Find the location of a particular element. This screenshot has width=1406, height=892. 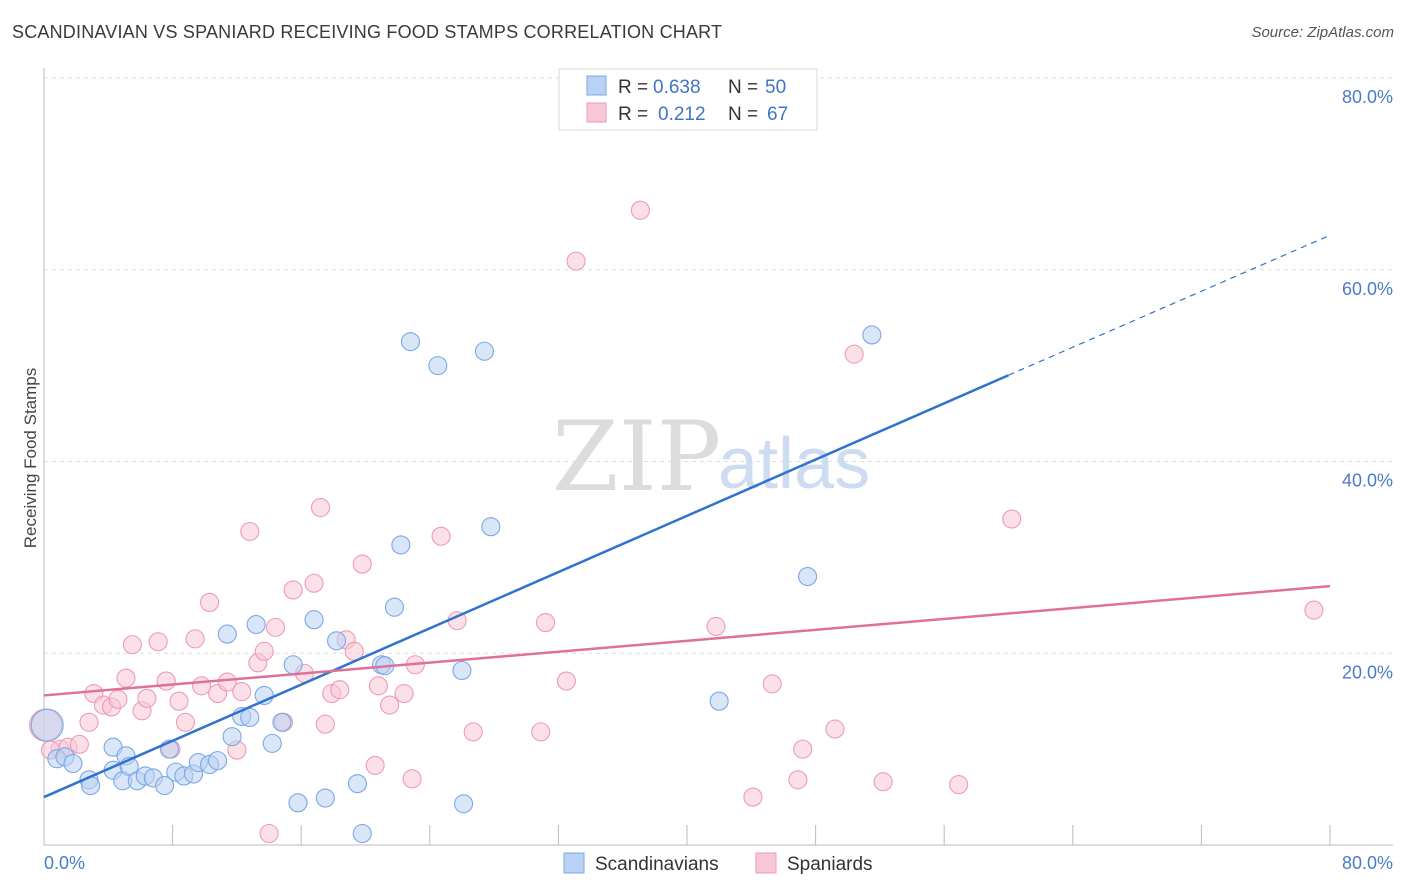

y-tick-label-1: 40.0% is located at coordinates (1367, 481).